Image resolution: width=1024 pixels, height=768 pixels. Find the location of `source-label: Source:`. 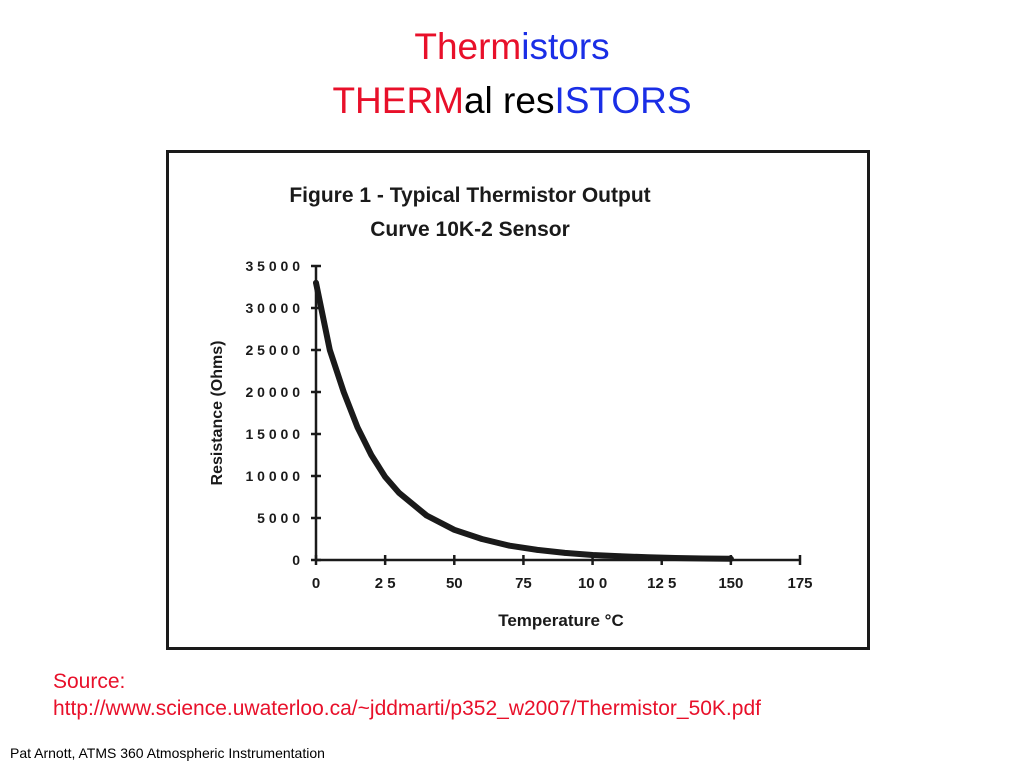

source-label: Source: is located at coordinates (89, 681).